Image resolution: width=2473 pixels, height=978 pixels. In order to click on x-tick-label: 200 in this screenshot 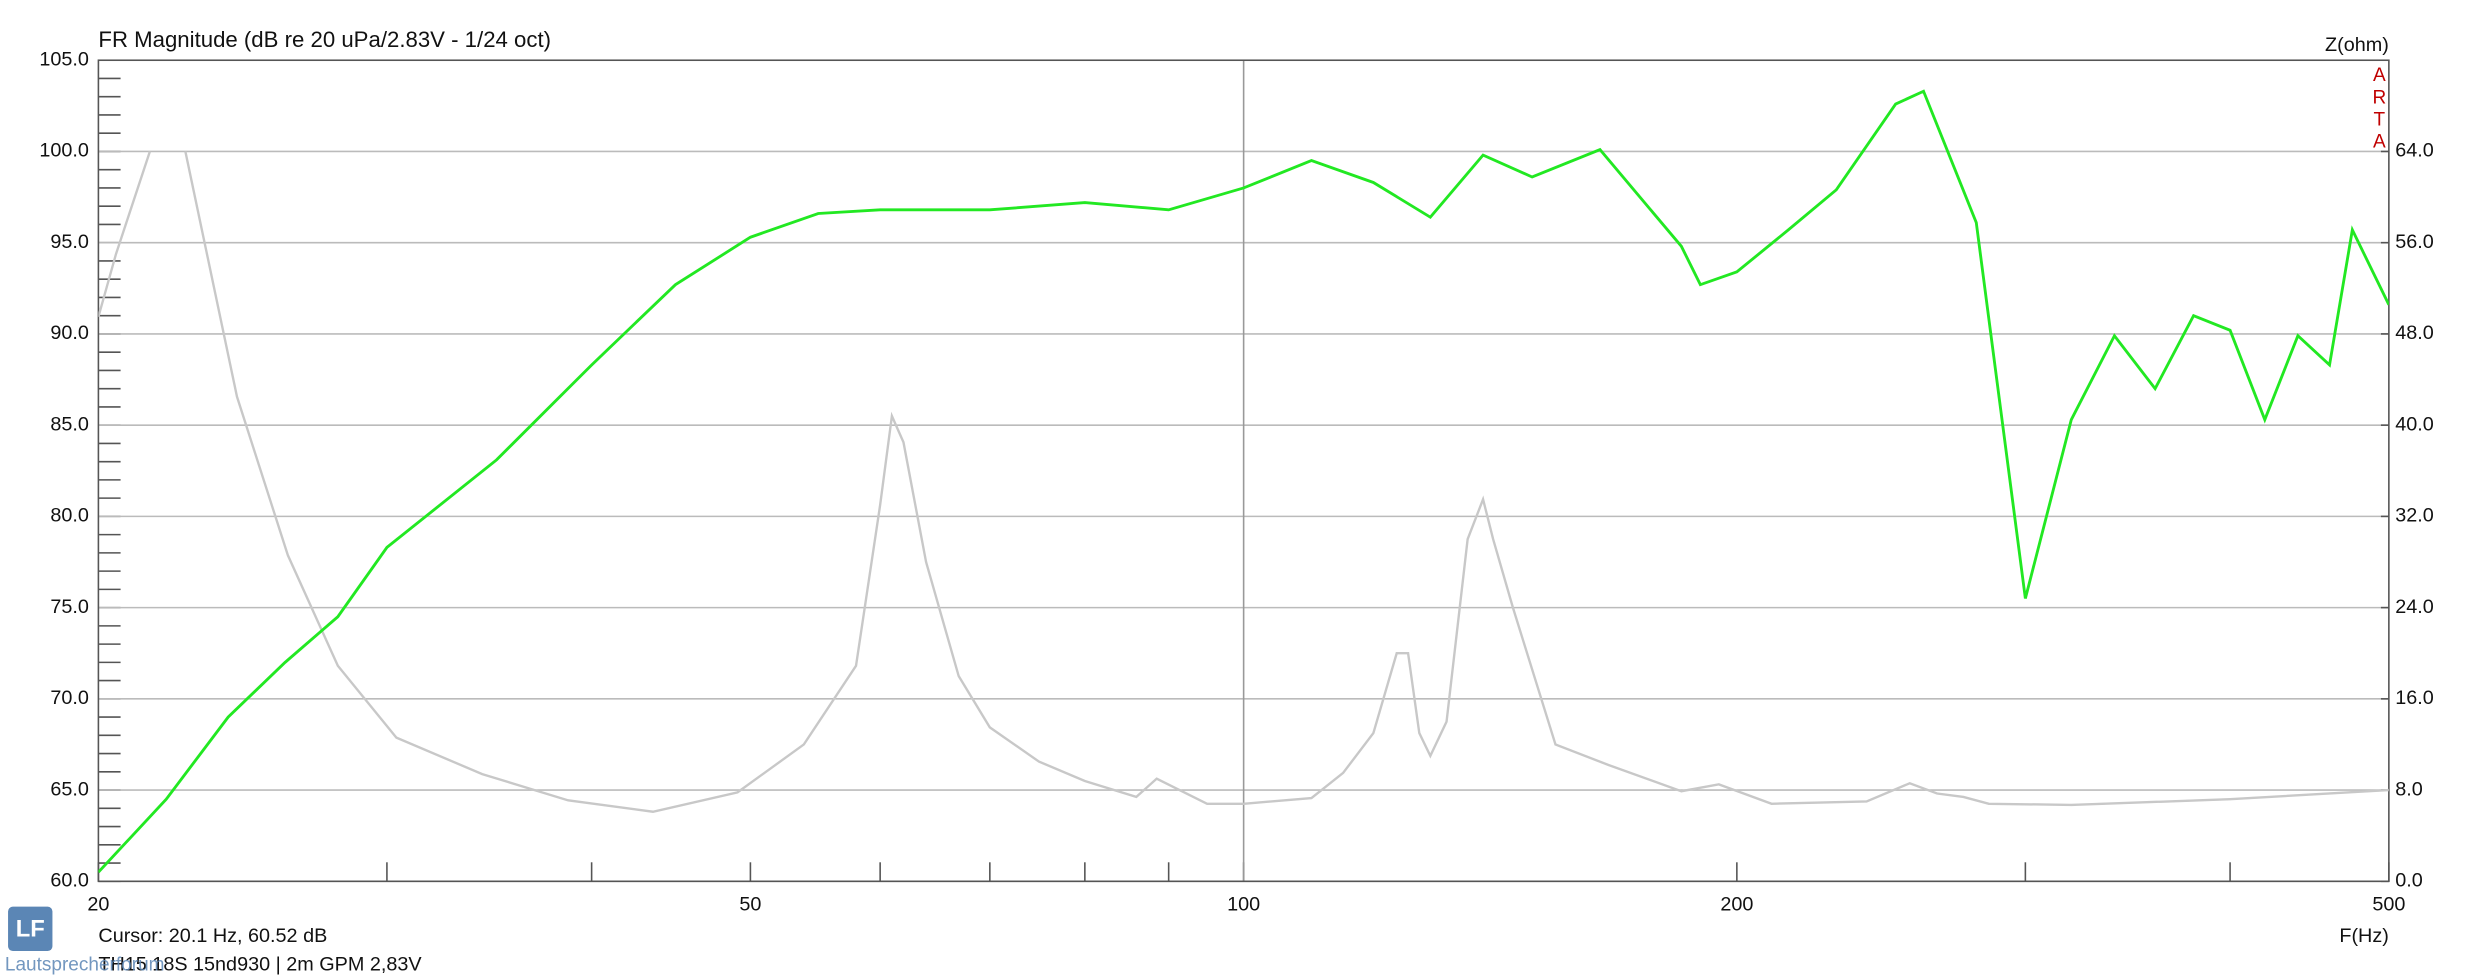, I will do `click(1736, 904)`.